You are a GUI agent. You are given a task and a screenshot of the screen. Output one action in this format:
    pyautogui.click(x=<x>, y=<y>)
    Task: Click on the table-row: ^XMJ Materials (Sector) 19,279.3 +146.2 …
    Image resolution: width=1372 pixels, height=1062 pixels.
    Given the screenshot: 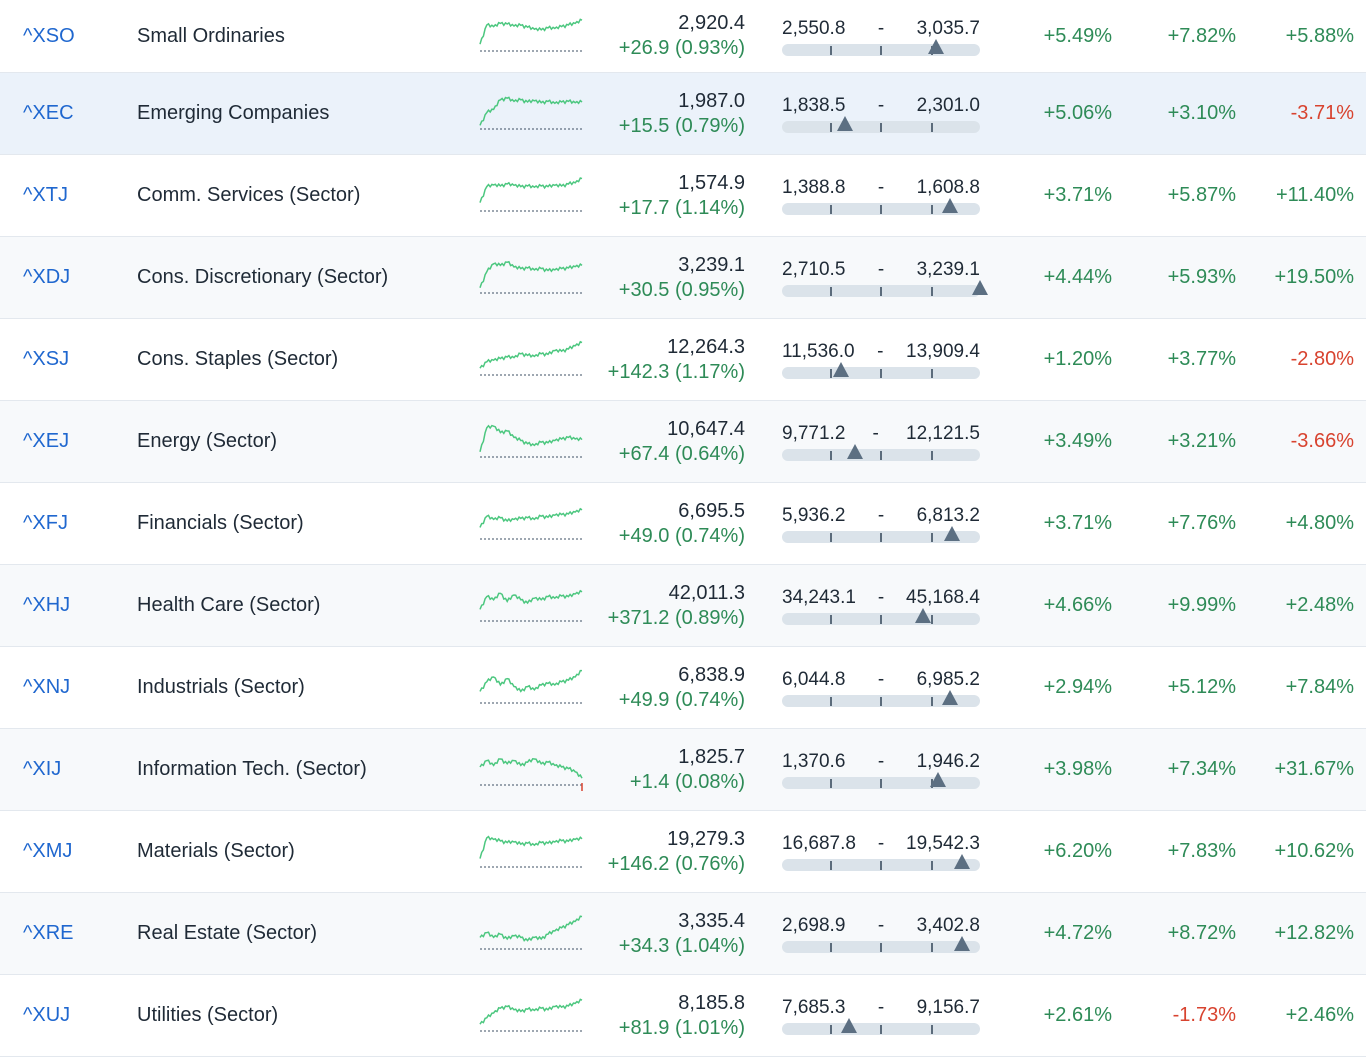 What is the action you would take?
    pyautogui.click(x=683, y=852)
    